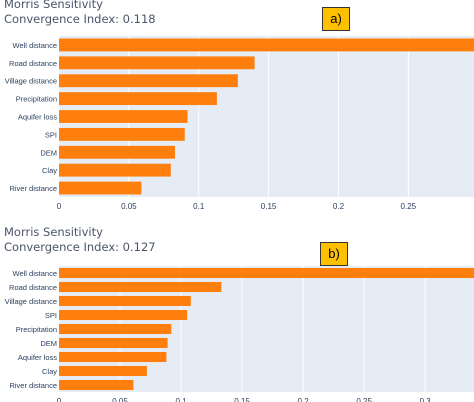 Image resolution: width=474 pixels, height=402 pixels. Describe the element at coordinates (48, 343) in the screenshot. I see `y-tick-label-b-5: DEM` at that location.